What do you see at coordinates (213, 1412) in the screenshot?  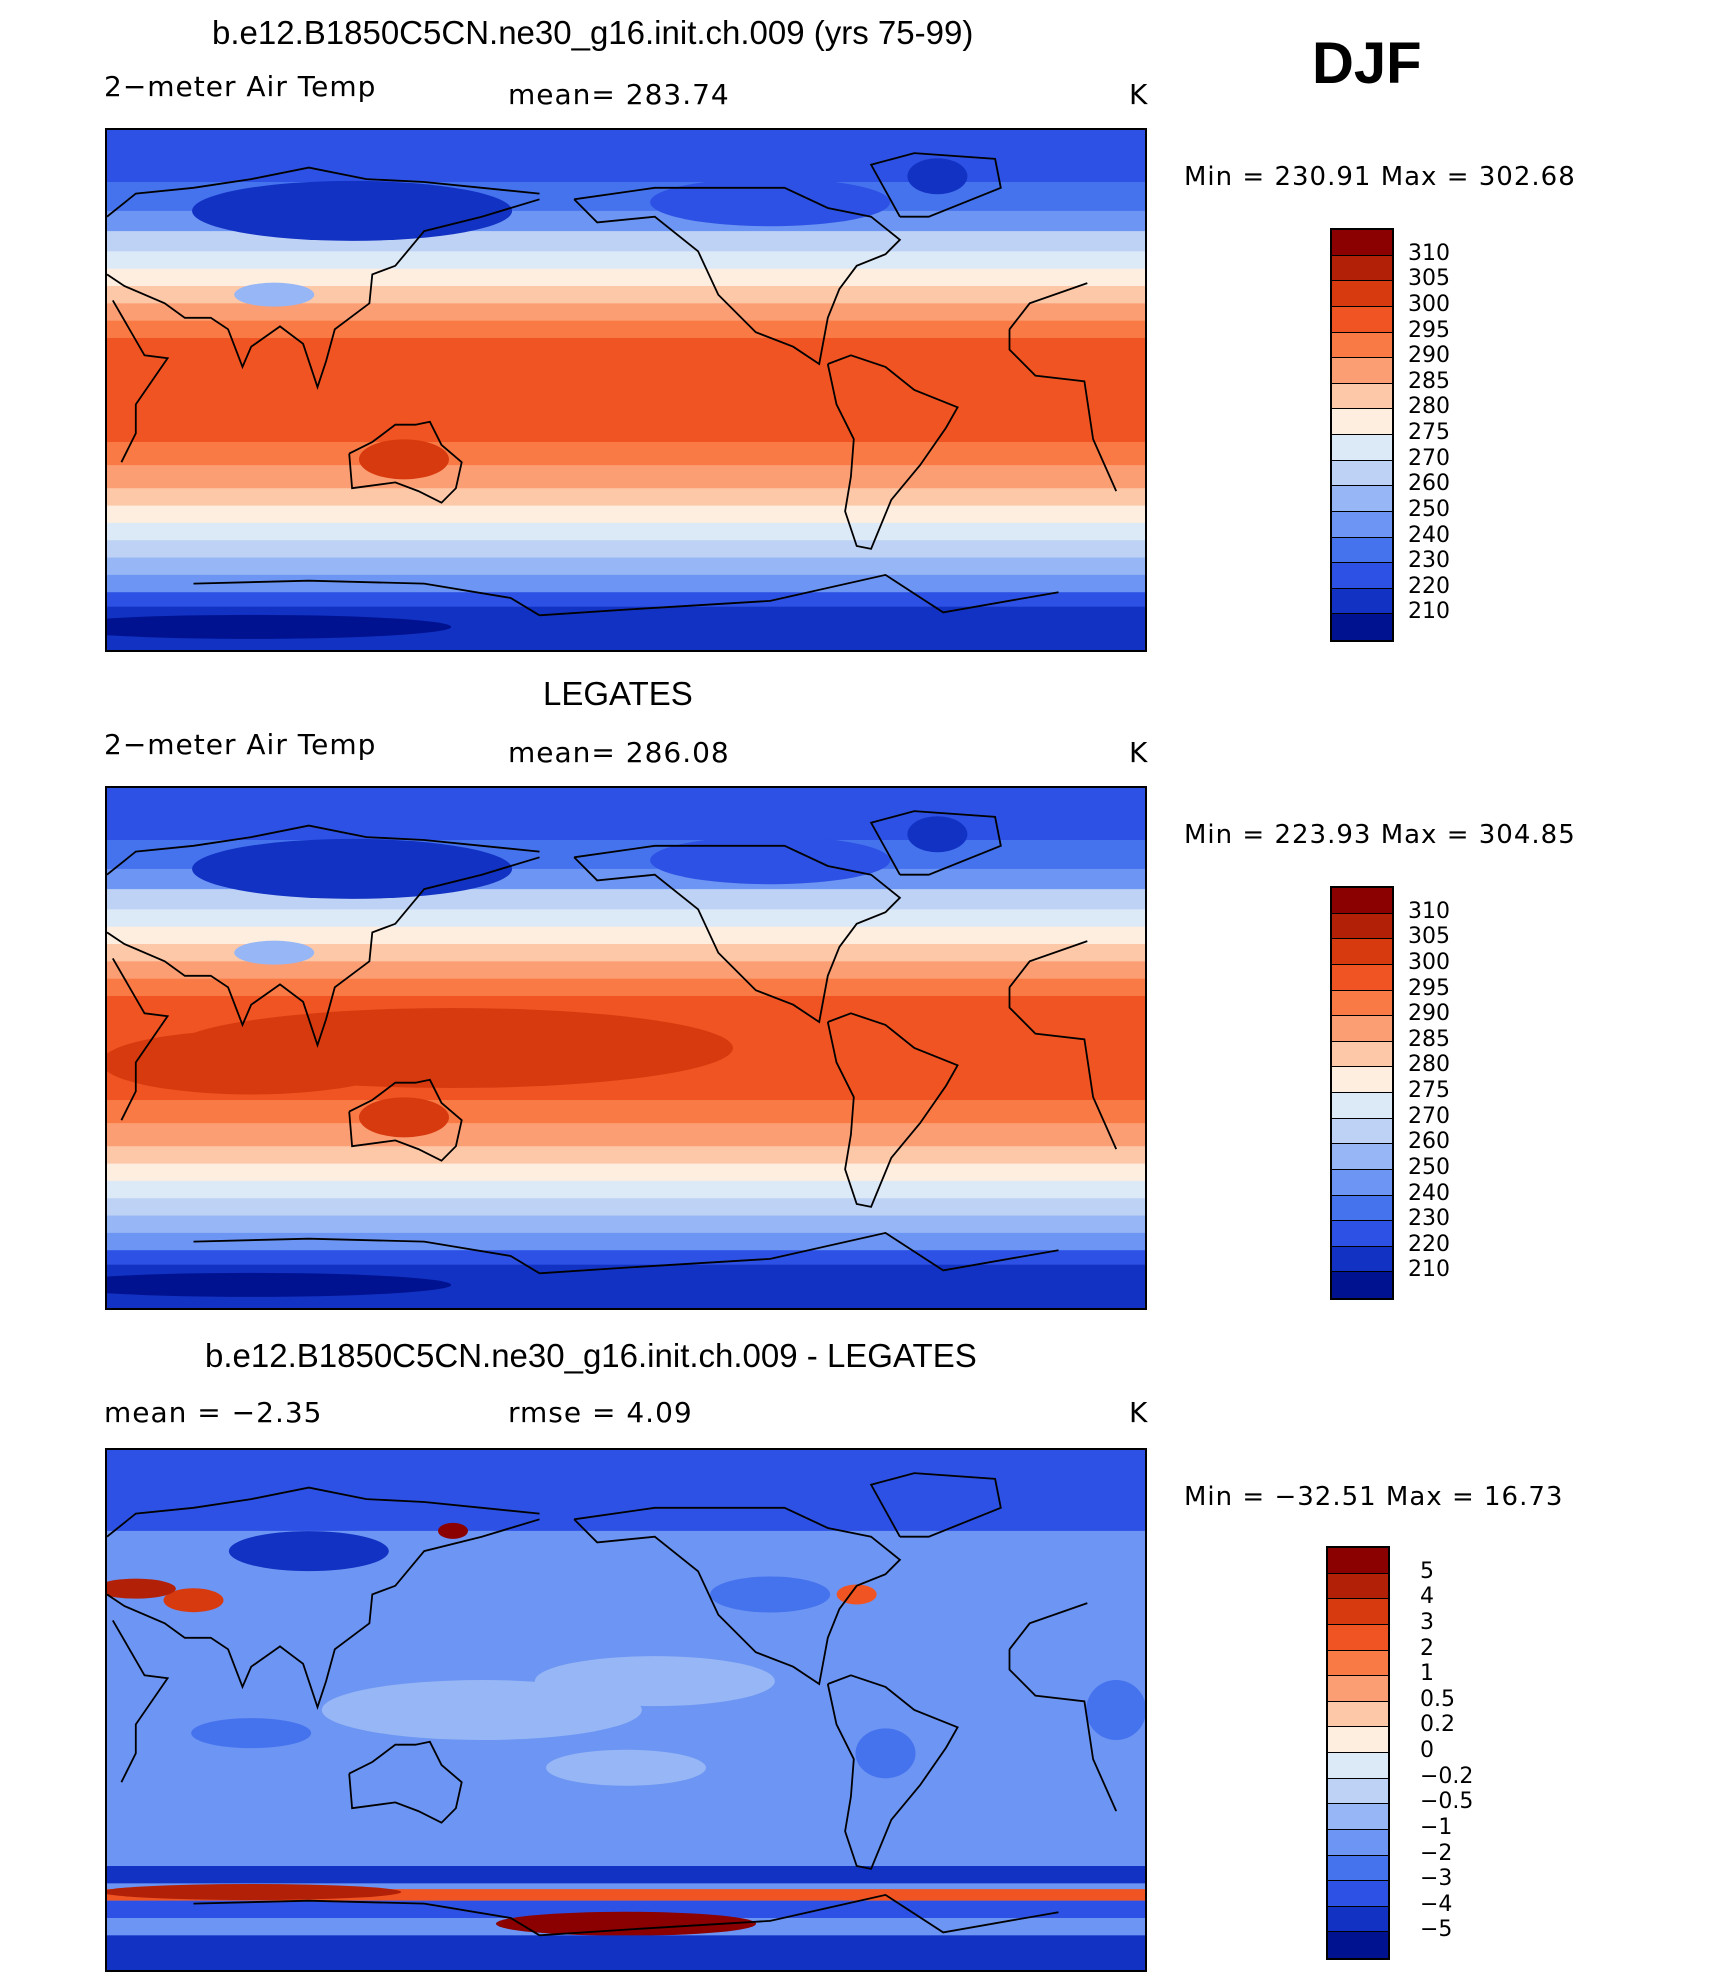 I see `panel-3-mean-label: mean = −2.35` at bounding box center [213, 1412].